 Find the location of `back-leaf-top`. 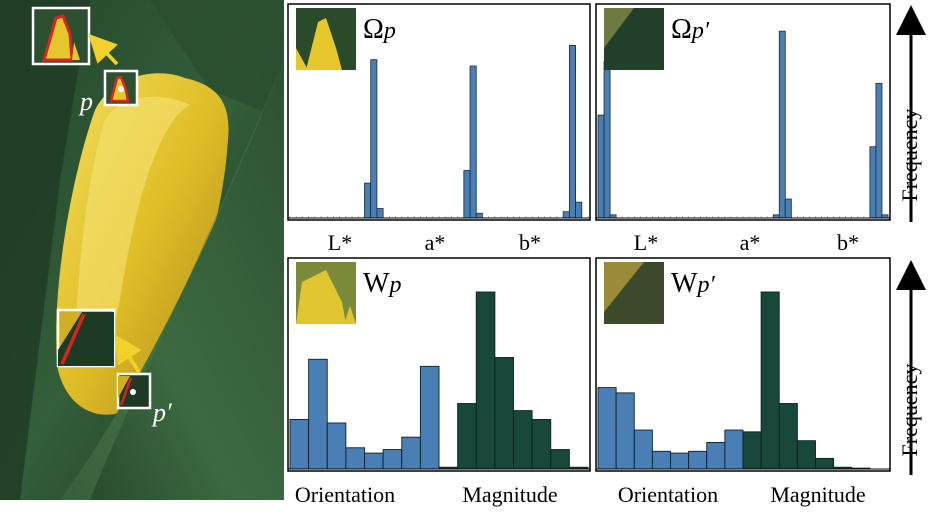

back-leaf-top is located at coordinates (217, 60).